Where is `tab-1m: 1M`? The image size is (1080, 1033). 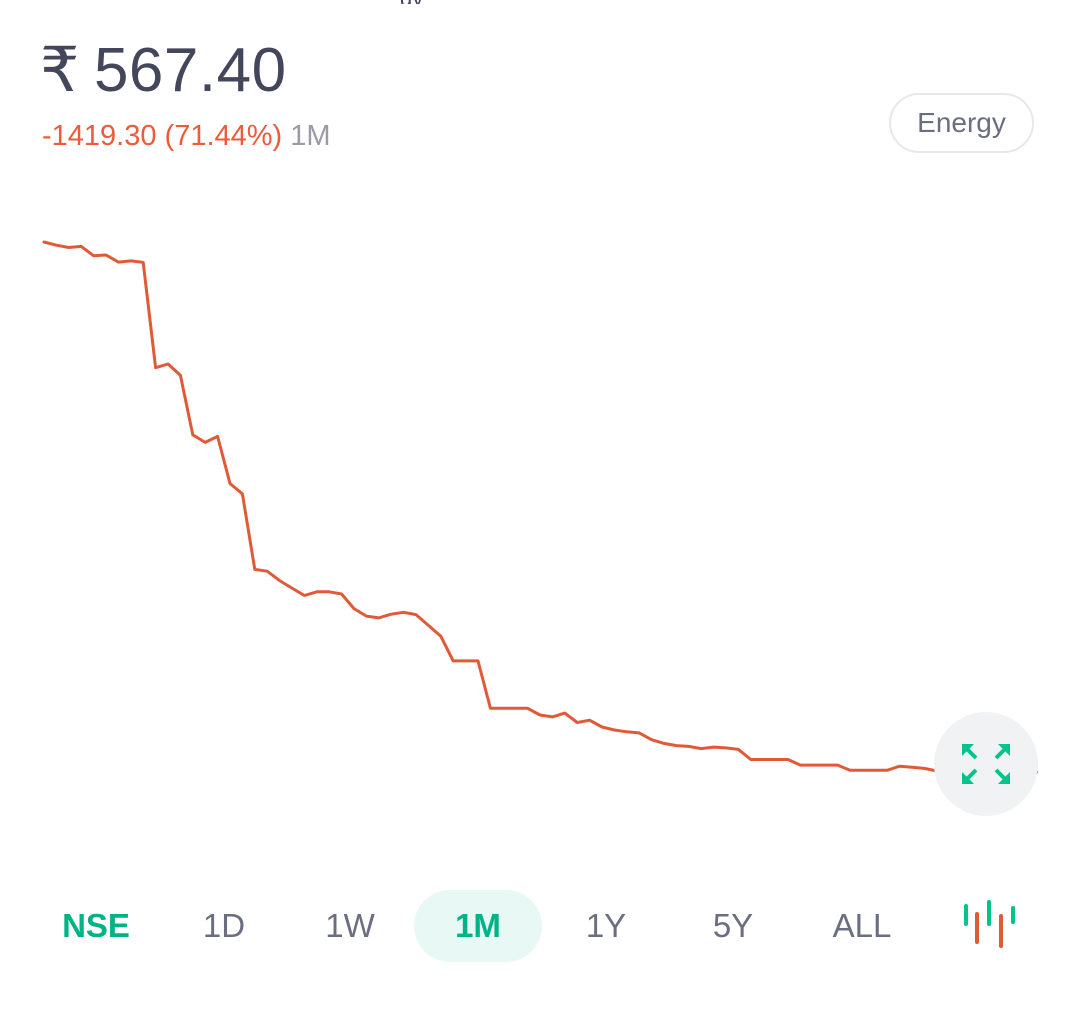
tab-1m: 1M is located at coordinates (478, 926).